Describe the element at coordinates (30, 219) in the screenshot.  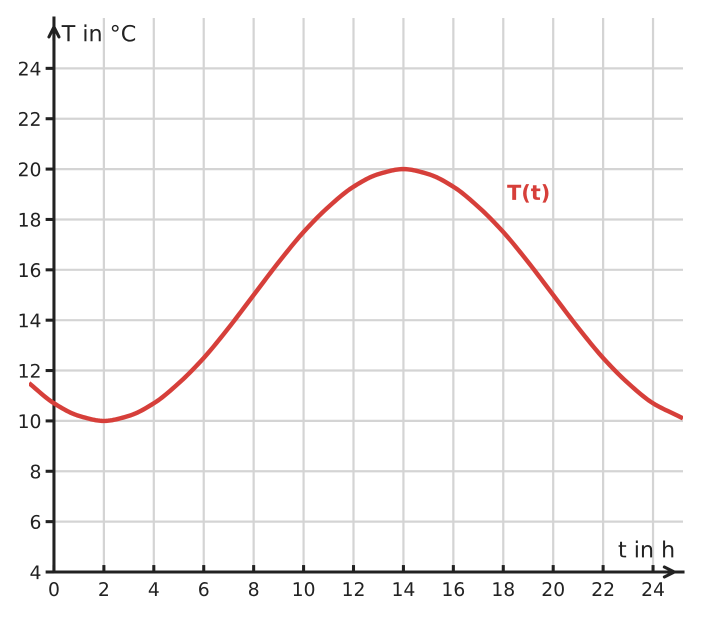
I see `y-tick-label: 18` at that location.